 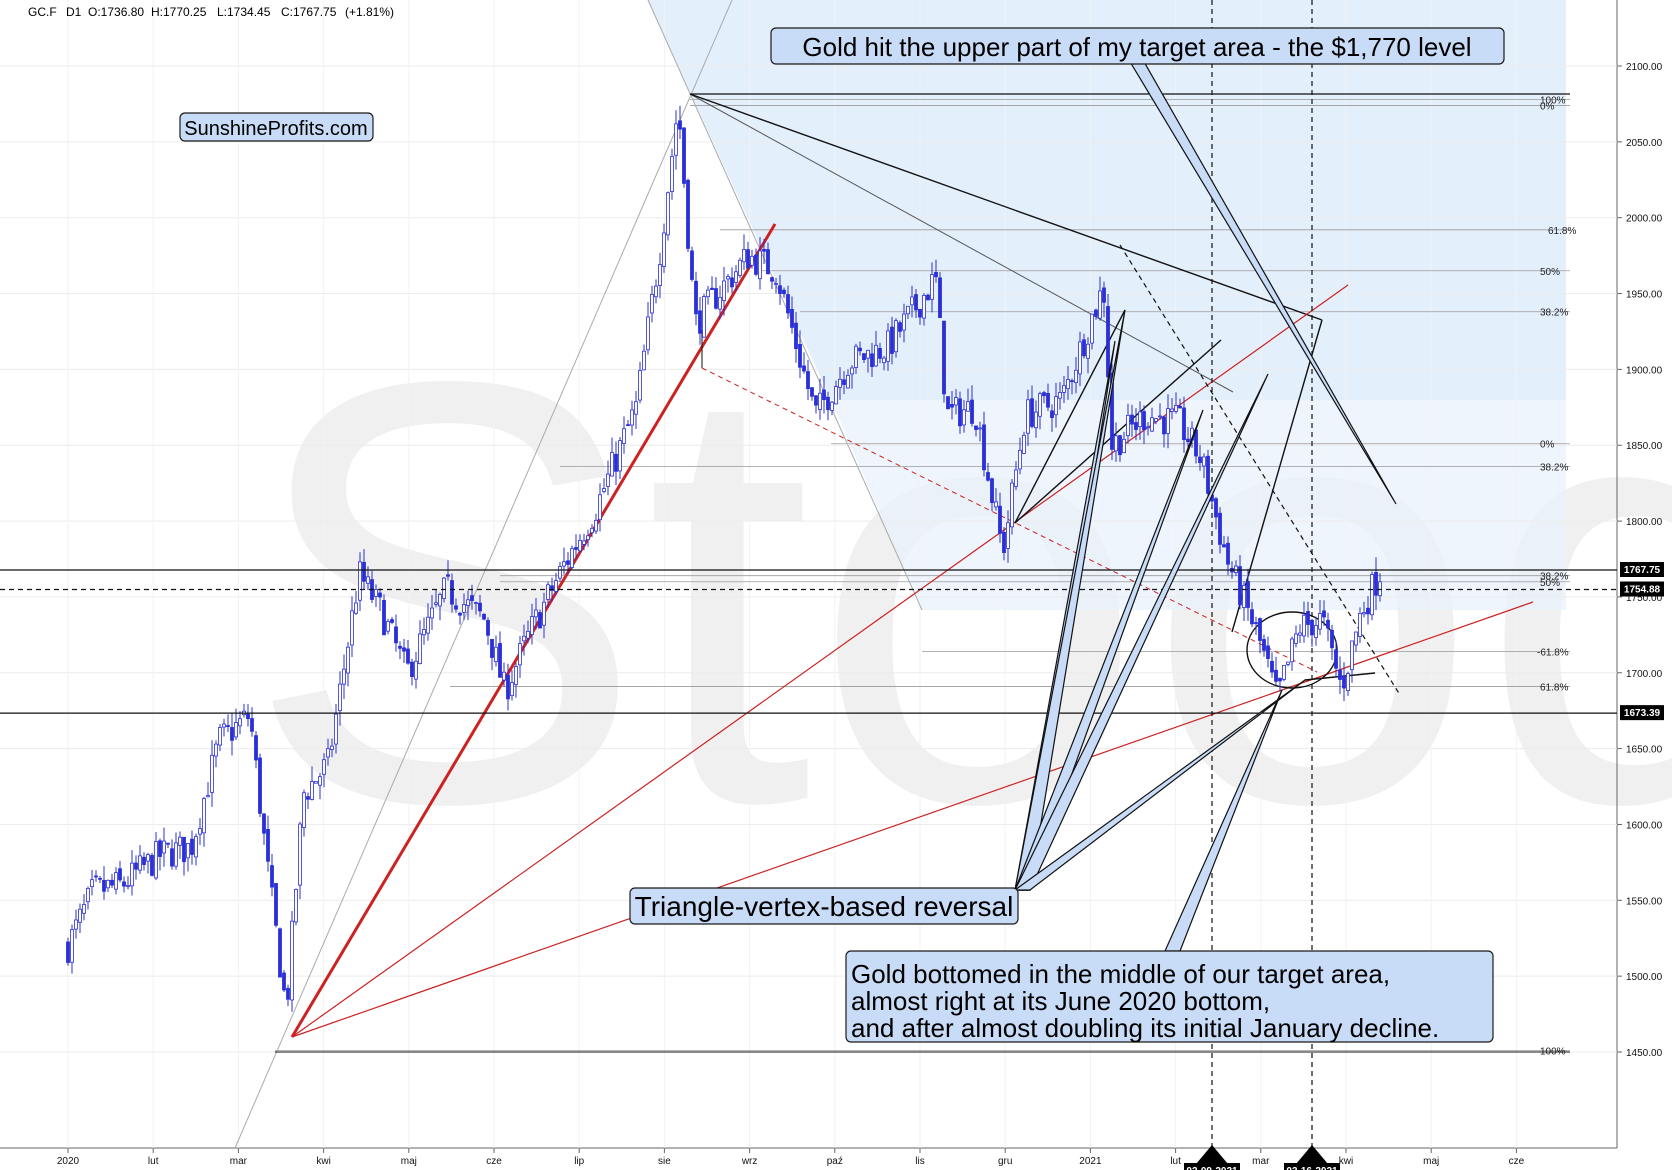 What do you see at coordinates (244, 12) in the screenshot?
I see `header-low: L:1734.45` at bounding box center [244, 12].